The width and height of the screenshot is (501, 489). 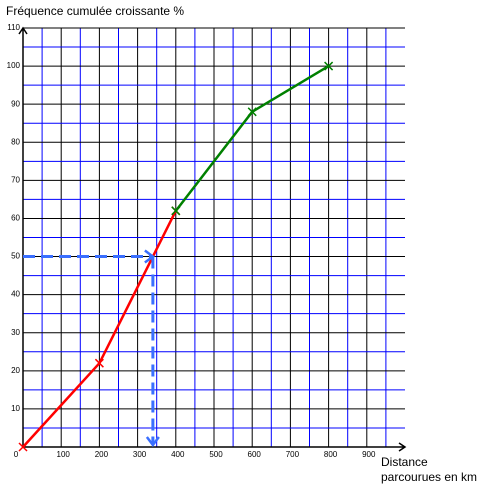 I want to click on y-tick-label: 20, so click(x=15, y=370).